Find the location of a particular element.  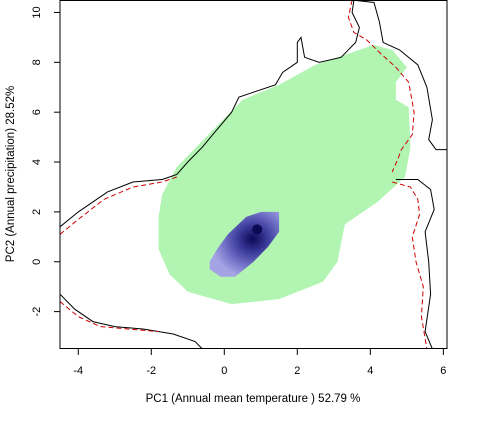

y-tick-label: 10 is located at coordinates (37, 12).